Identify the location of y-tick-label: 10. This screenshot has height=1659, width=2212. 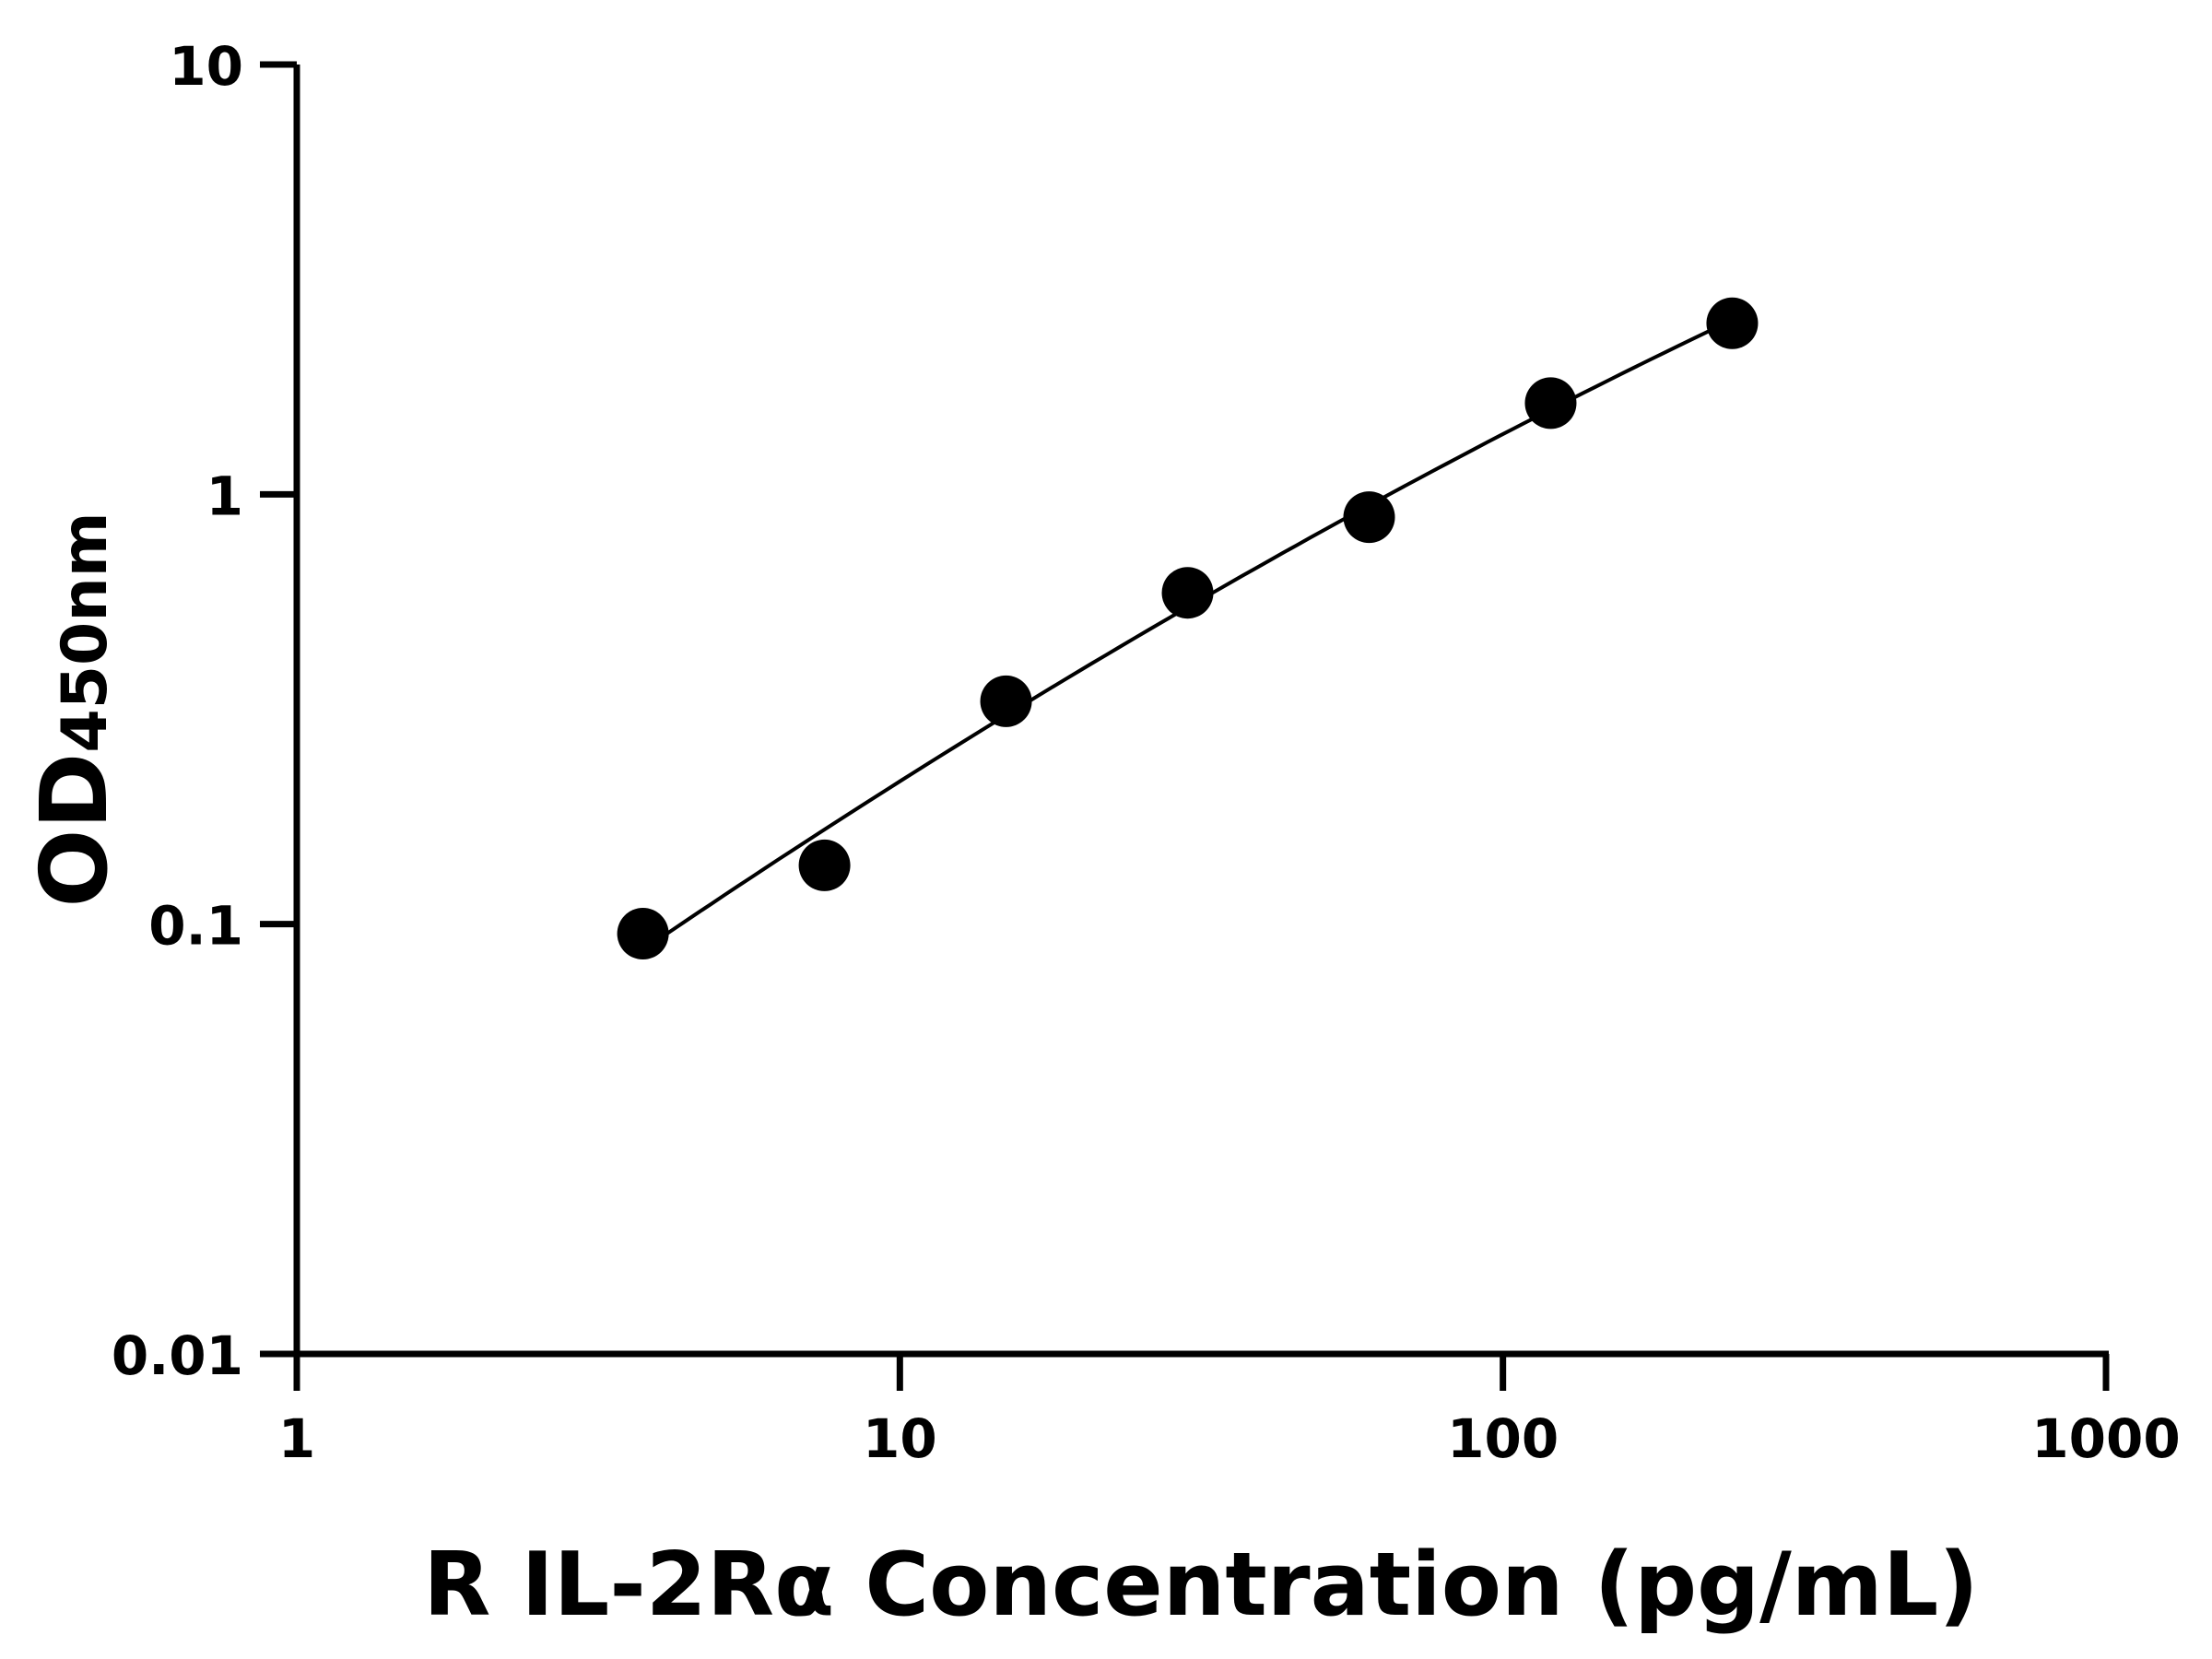
(206, 66).